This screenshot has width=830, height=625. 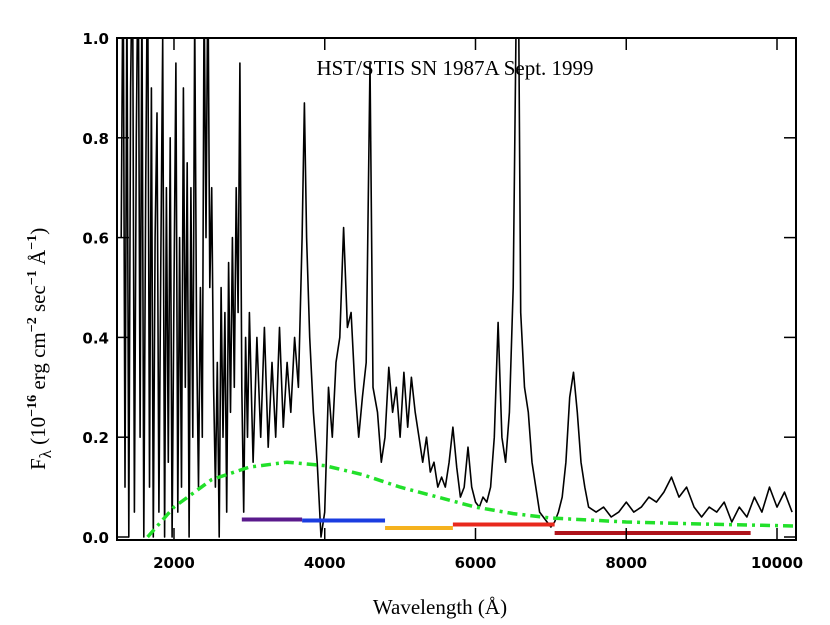 What do you see at coordinates (174, 563) in the screenshot?
I see `x-tick-label: 2000` at bounding box center [174, 563].